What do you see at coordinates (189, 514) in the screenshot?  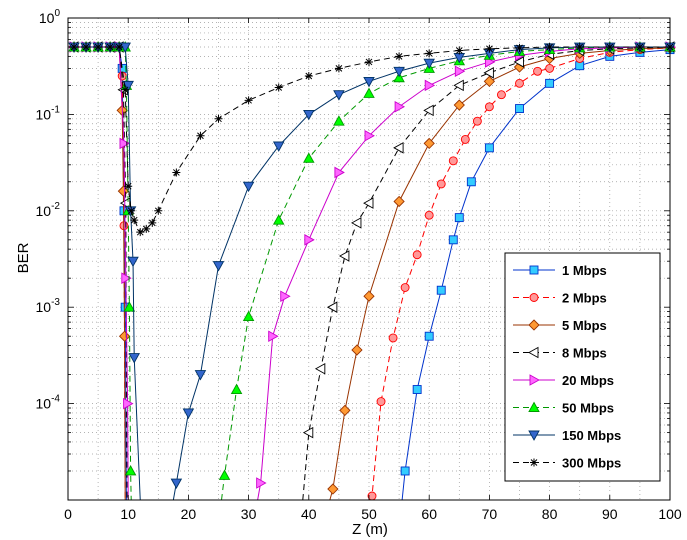 I see `x-tick-label: 20` at bounding box center [189, 514].